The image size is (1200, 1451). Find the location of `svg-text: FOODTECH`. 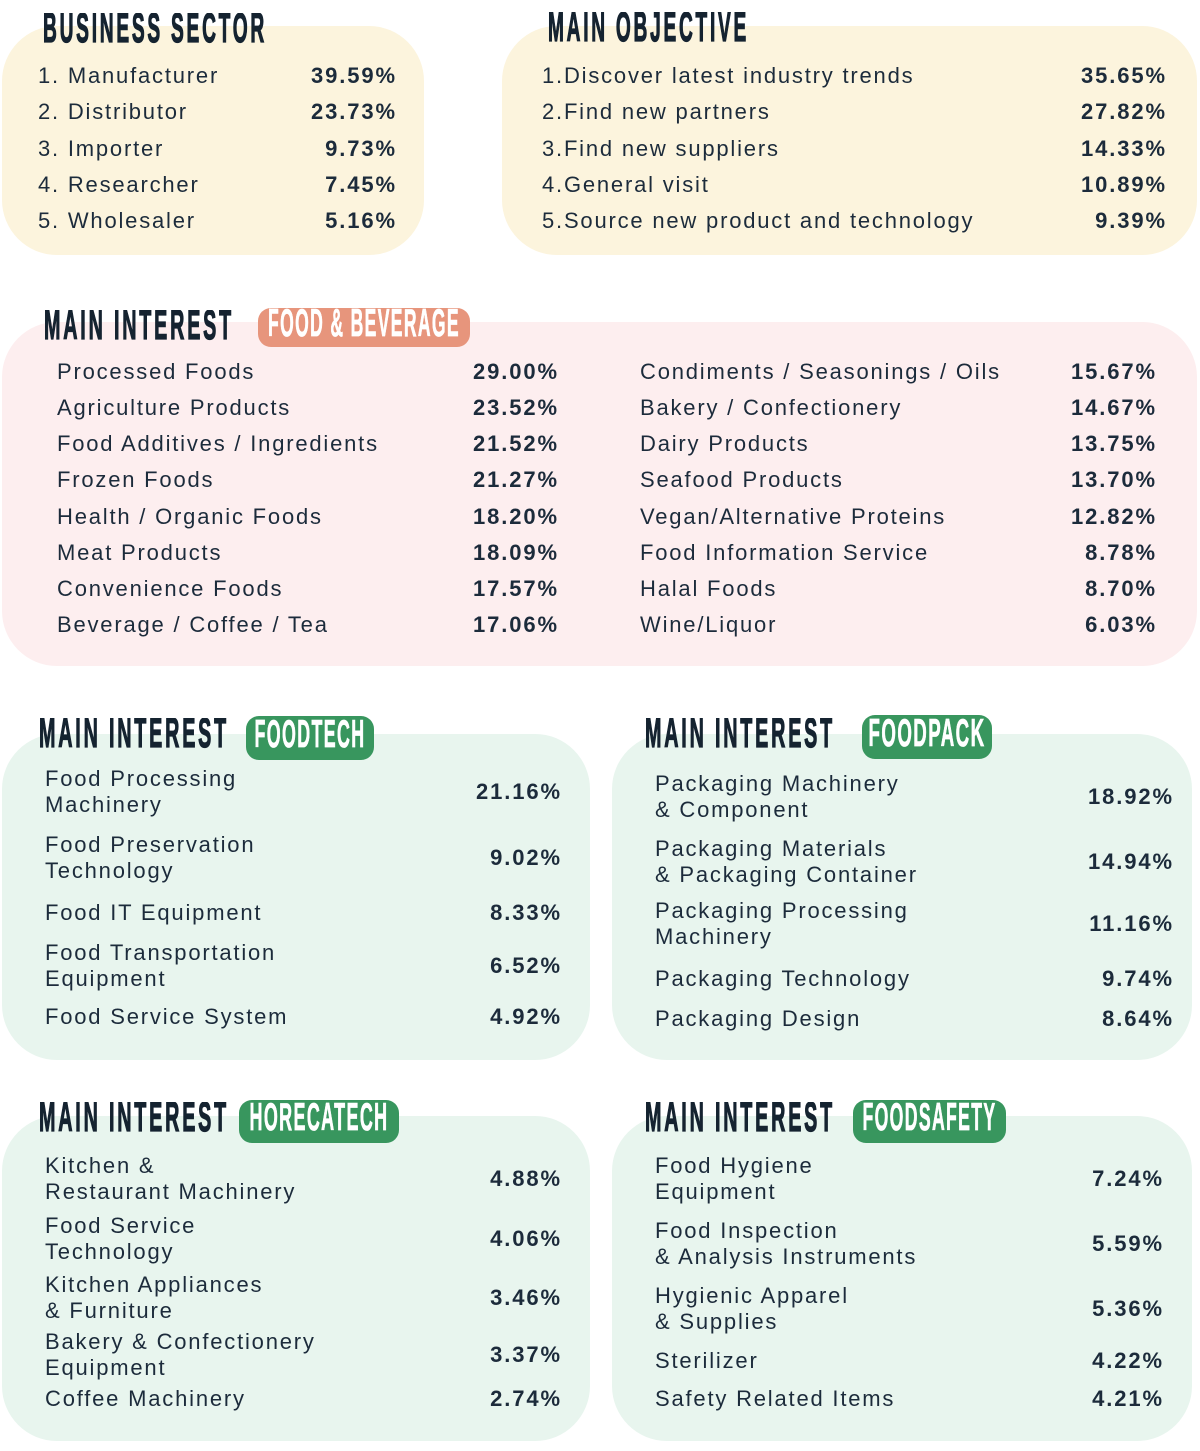

svg-text: FOODTECH is located at coordinates (310, 736).